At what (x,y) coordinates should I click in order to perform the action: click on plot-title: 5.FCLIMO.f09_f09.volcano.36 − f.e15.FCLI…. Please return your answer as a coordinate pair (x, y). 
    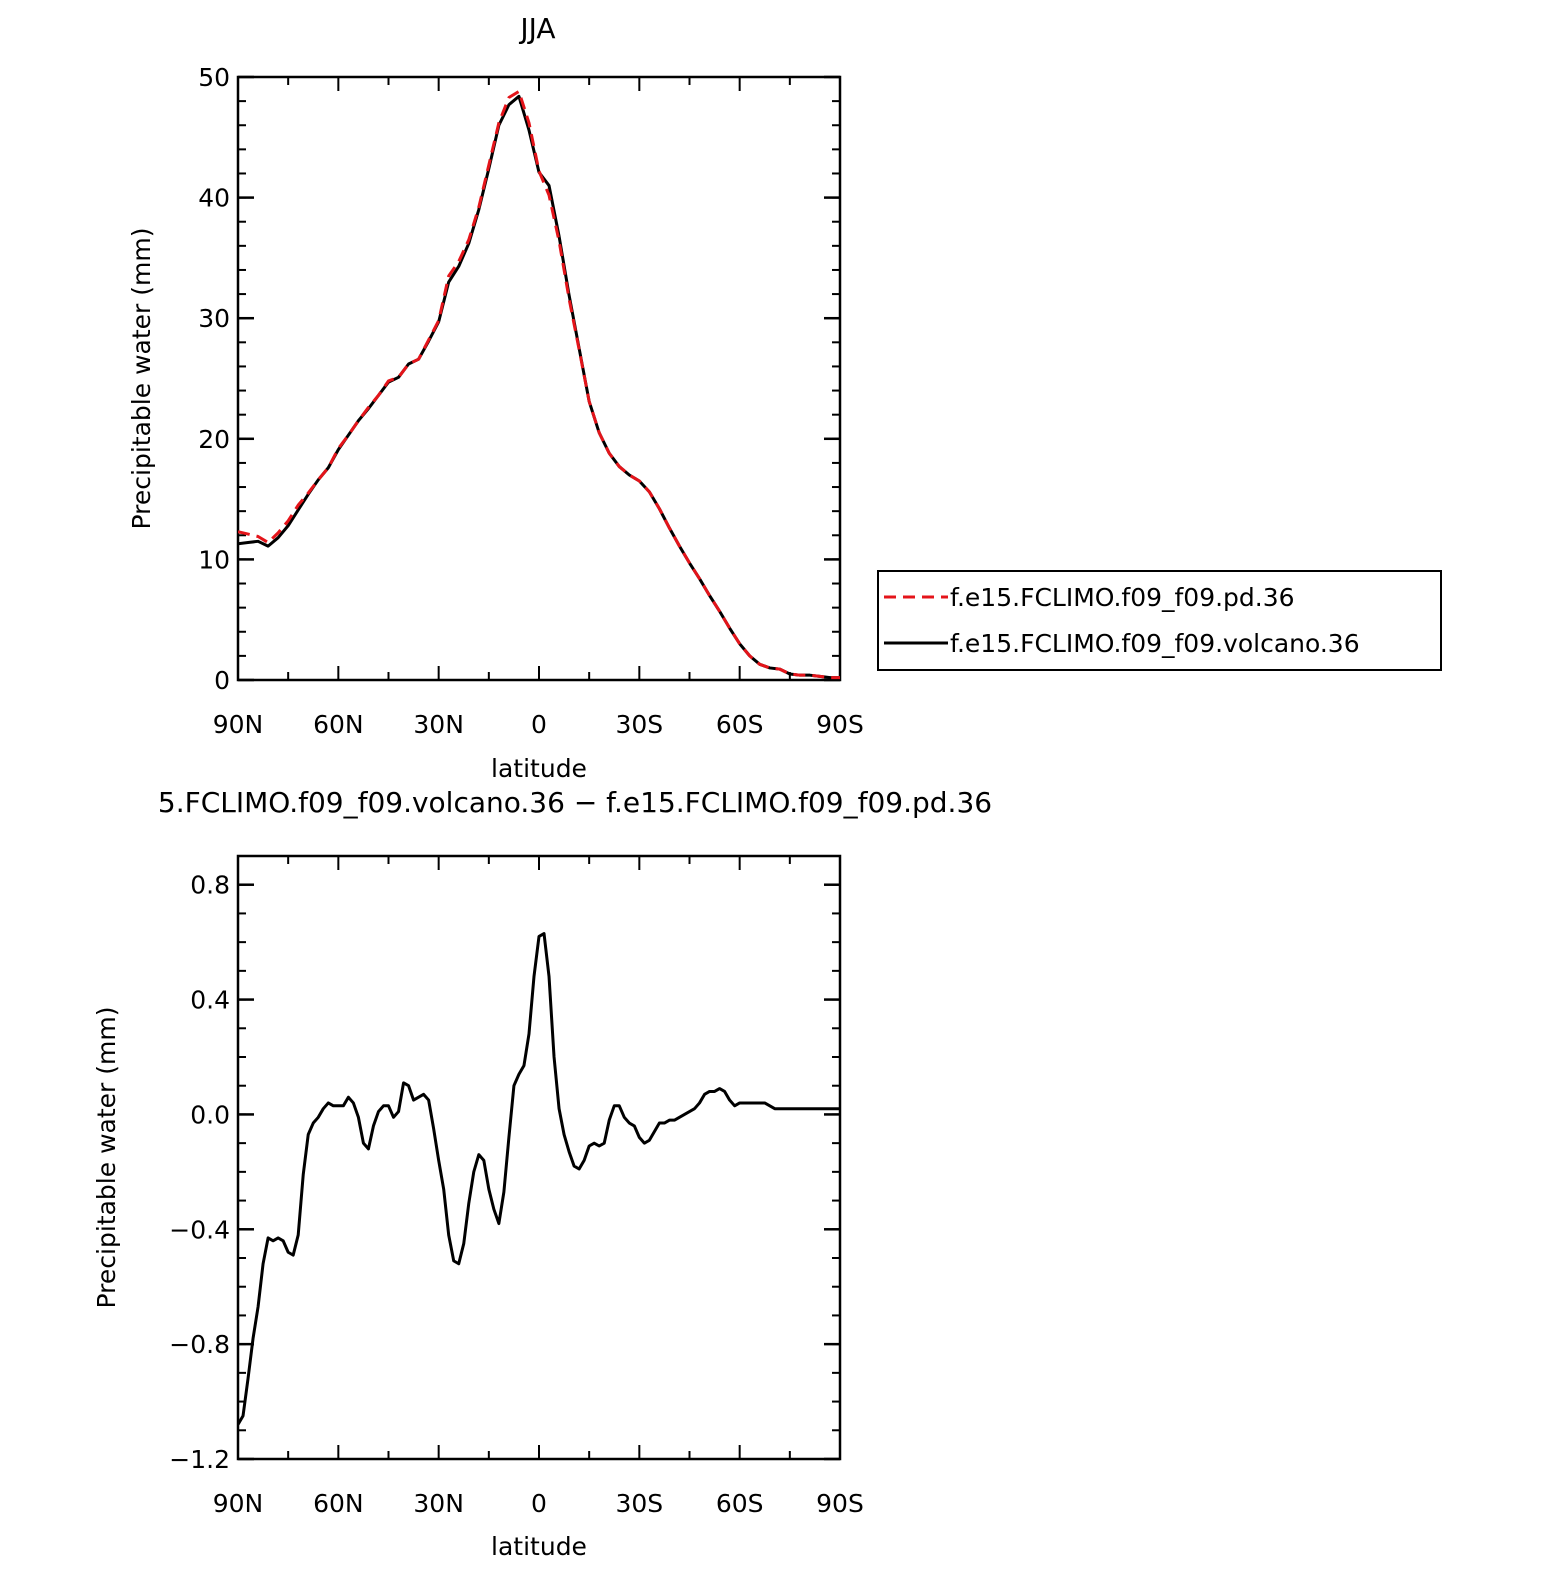
    Looking at the image, I should click on (575, 802).